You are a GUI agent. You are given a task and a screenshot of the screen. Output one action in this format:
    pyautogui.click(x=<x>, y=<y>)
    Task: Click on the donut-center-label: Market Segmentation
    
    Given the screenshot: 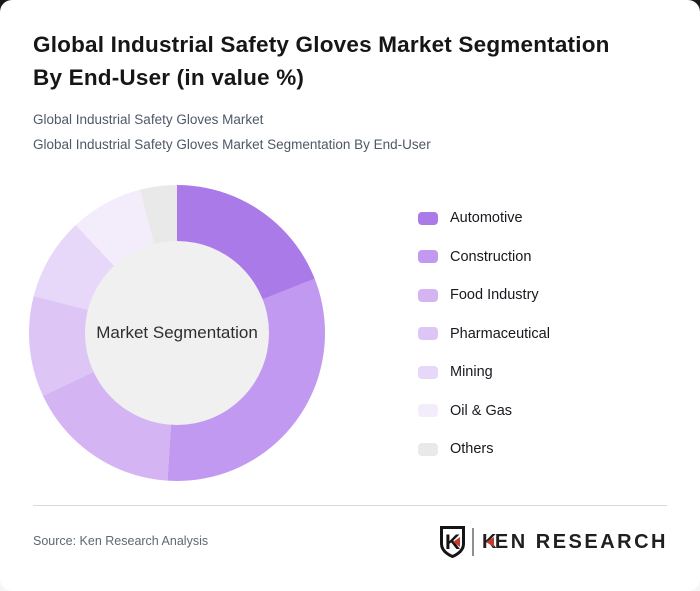 What is the action you would take?
    pyautogui.click(x=177, y=332)
    